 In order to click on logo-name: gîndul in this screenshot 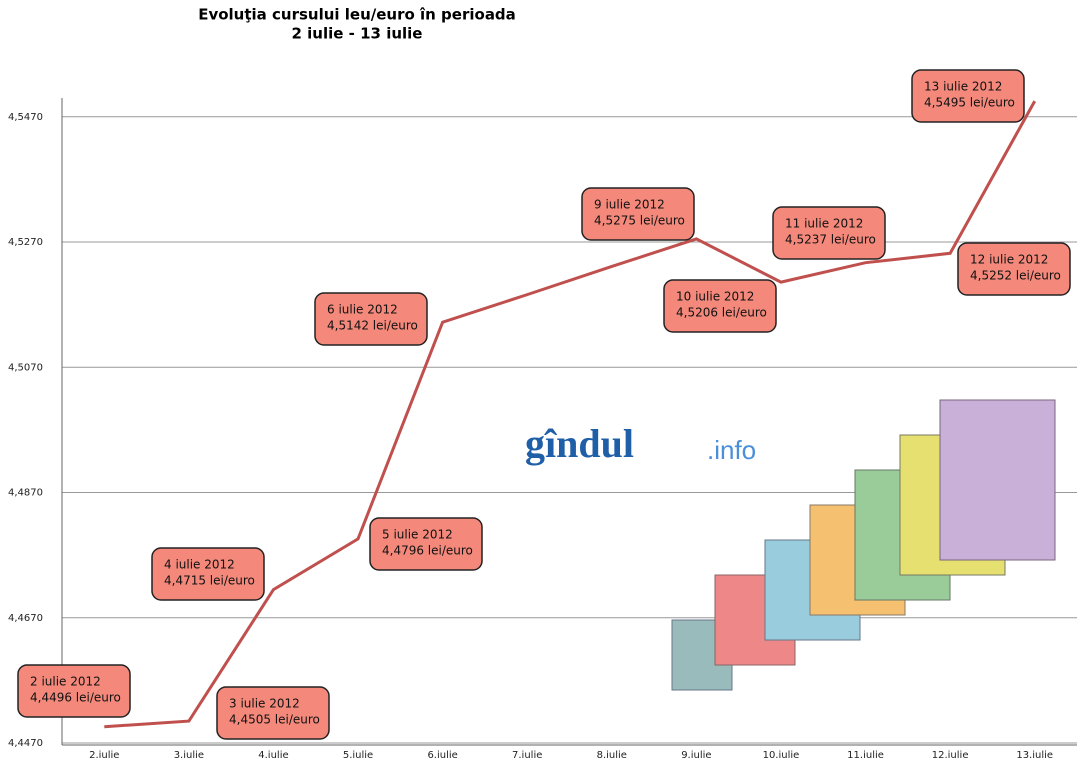, I will do `click(579, 443)`.